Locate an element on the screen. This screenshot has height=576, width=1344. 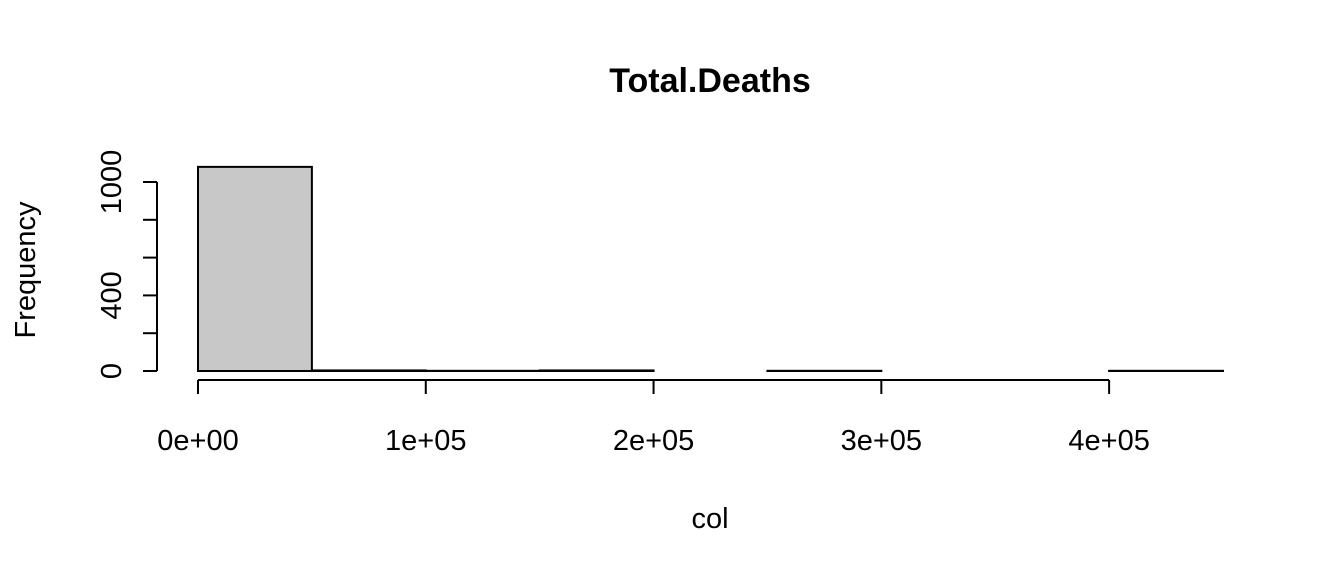
x-axis-label: col is located at coordinates (709, 519).